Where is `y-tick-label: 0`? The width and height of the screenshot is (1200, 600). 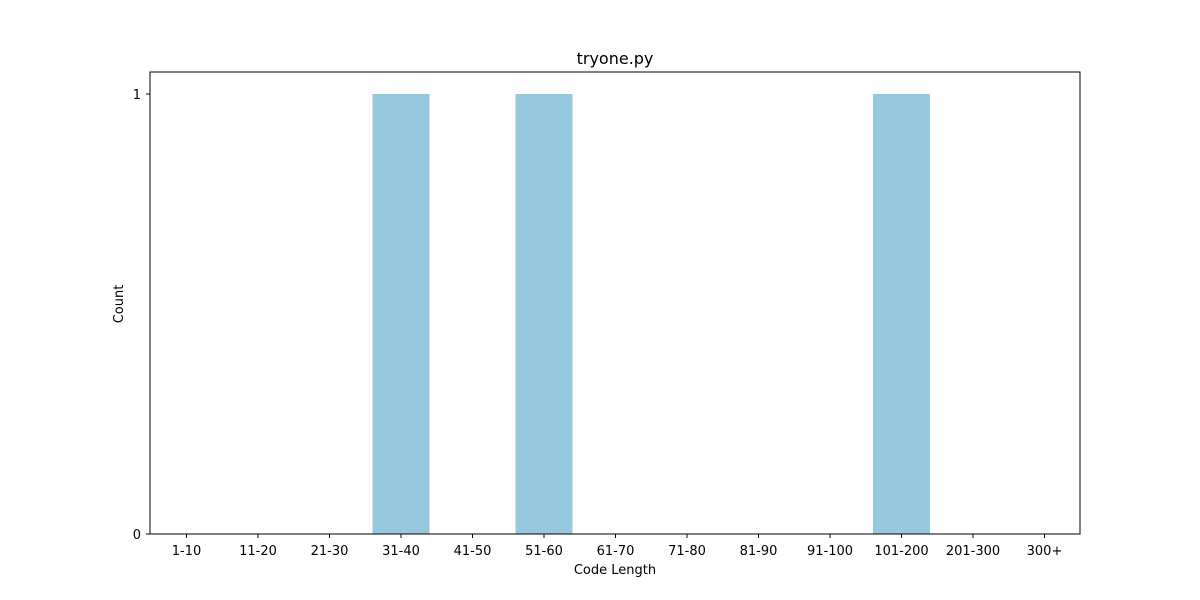 y-tick-label: 0 is located at coordinates (137, 535).